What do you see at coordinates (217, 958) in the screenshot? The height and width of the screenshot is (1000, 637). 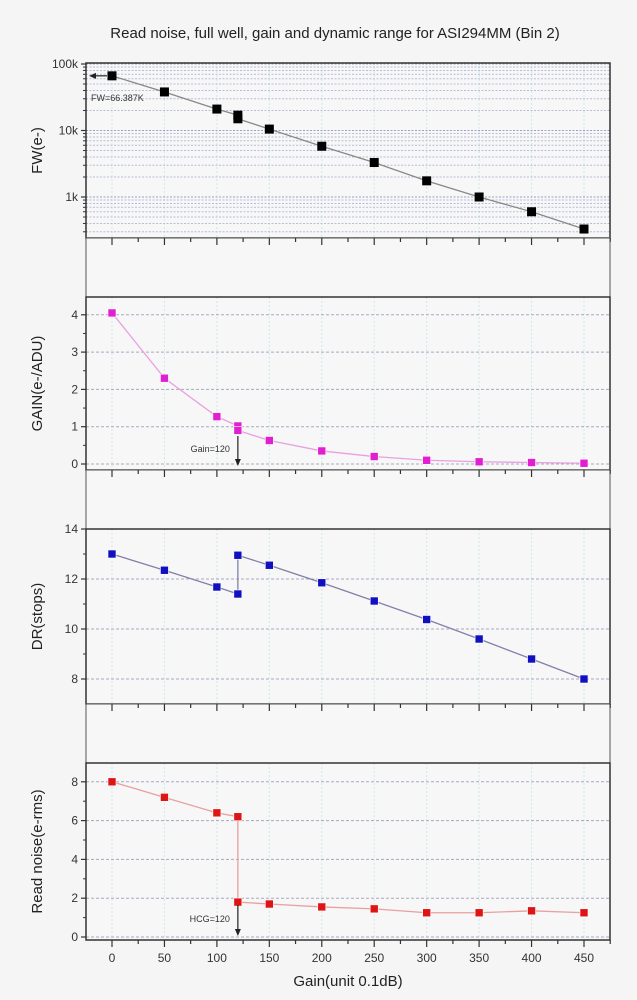 I see `x-tick-label: 100` at bounding box center [217, 958].